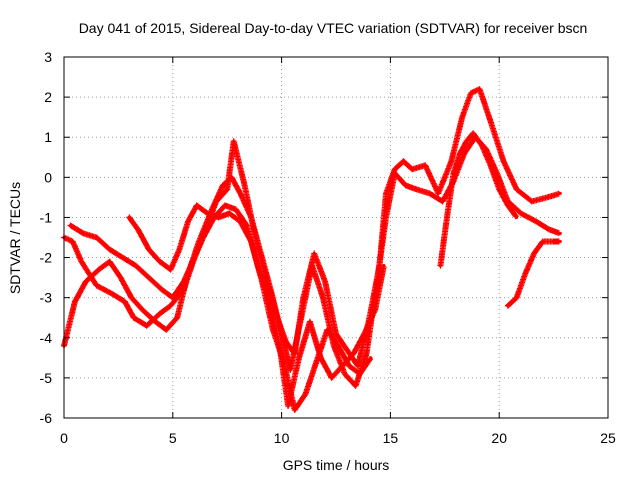 Image resolution: width=640 pixels, height=480 pixels. Describe the element at coordinates (46, 418) in the screenshot. I see `y-tick-label: -6` at that location.